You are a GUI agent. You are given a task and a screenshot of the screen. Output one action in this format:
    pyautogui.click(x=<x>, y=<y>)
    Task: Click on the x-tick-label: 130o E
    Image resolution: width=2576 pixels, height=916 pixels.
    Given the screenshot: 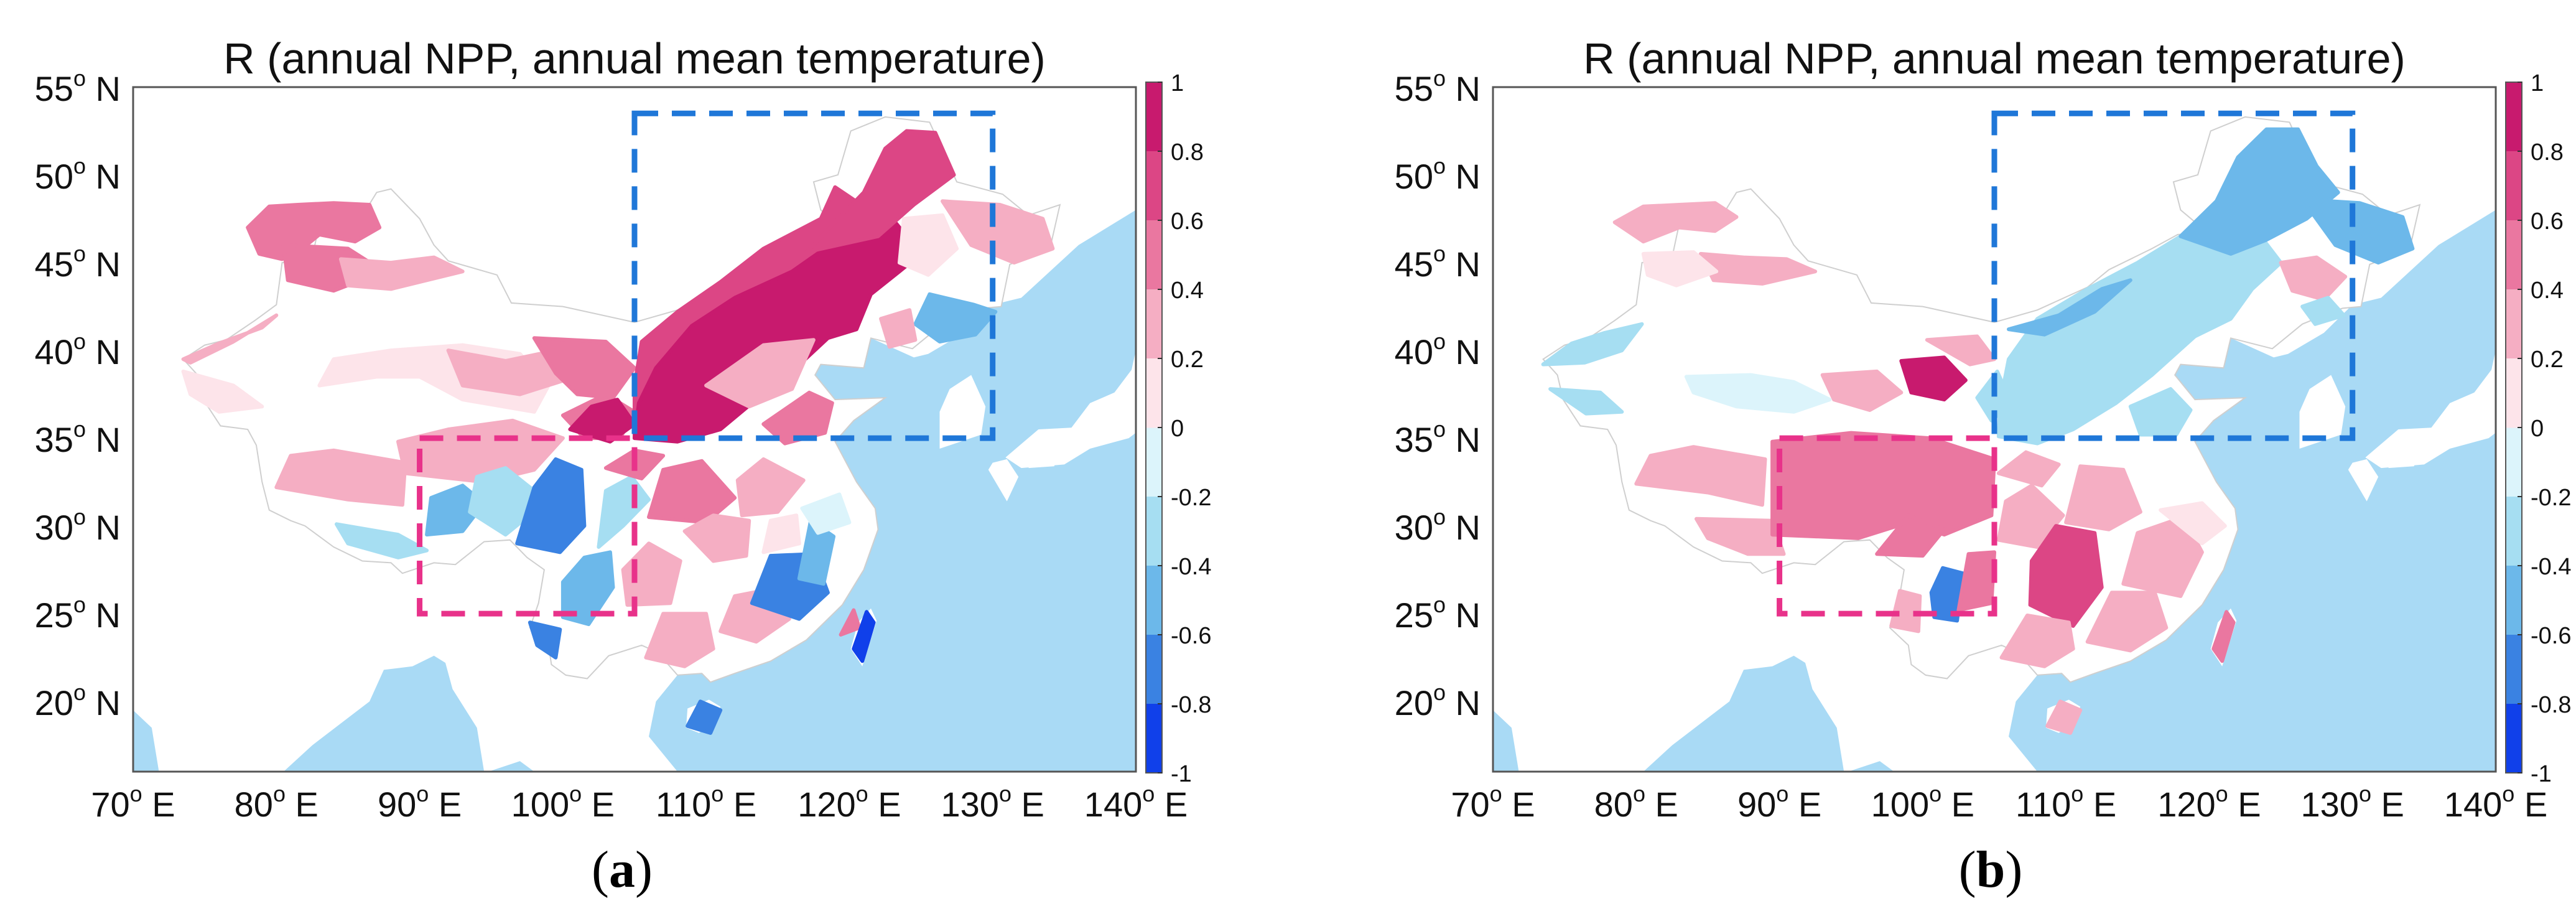 What is the action you would take?
    pyautogui.click(x=992, y=802)
    